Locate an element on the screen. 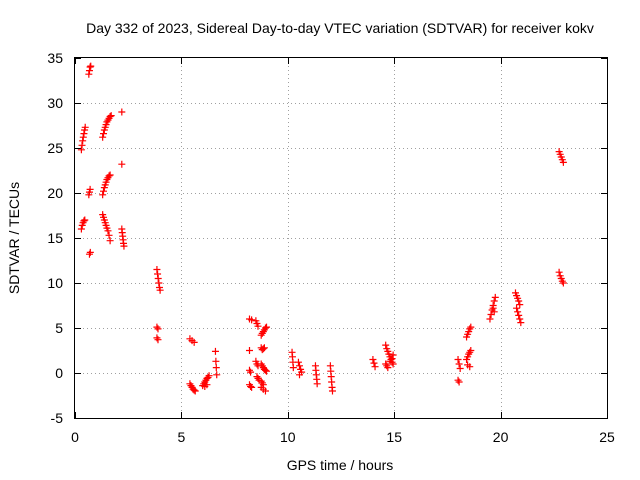 Image resolution: width=640 pixels, height=480 pixels. x-tick-label: 10 is located at coordinates (288, 437).